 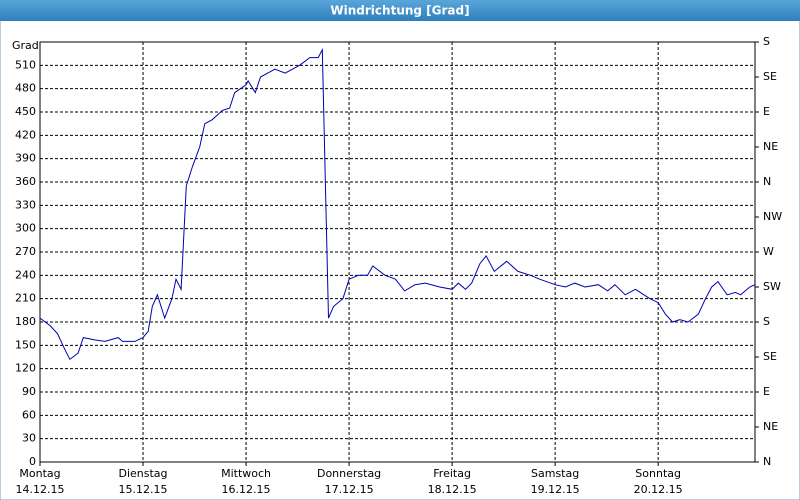 I want to click on y-tick-label: 240, so click(x=25, y=274).